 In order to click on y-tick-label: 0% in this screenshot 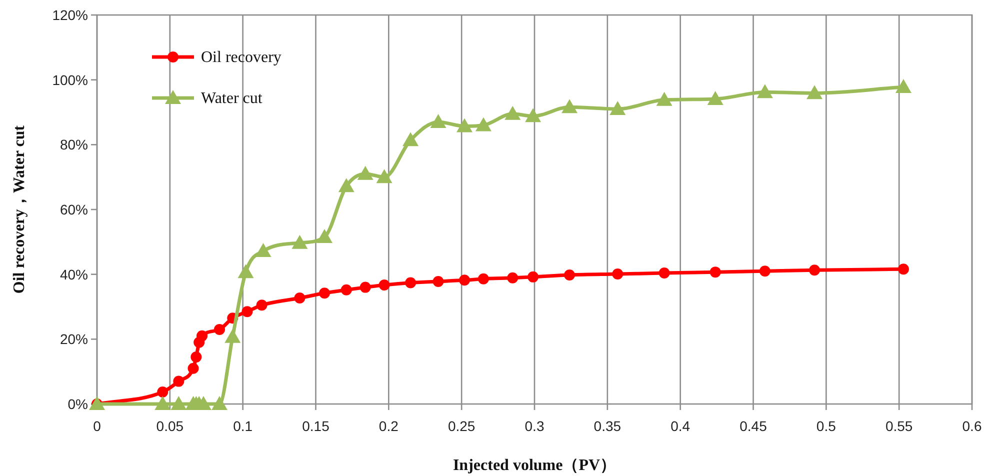, I will do `click(78, 404)`.